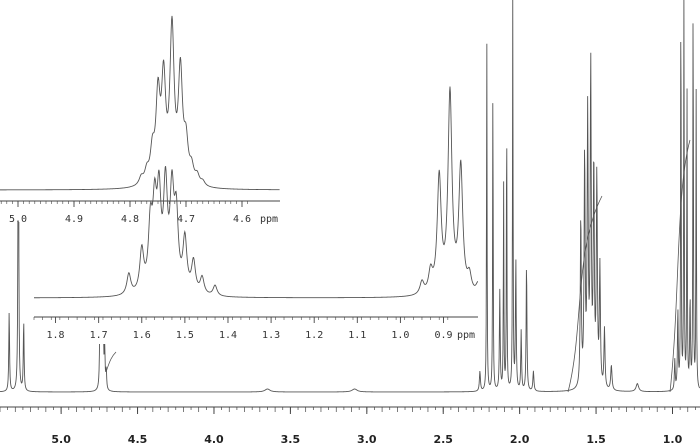  I want to click on inset-1-5-tick-label: 0.9, so click(443, 335).